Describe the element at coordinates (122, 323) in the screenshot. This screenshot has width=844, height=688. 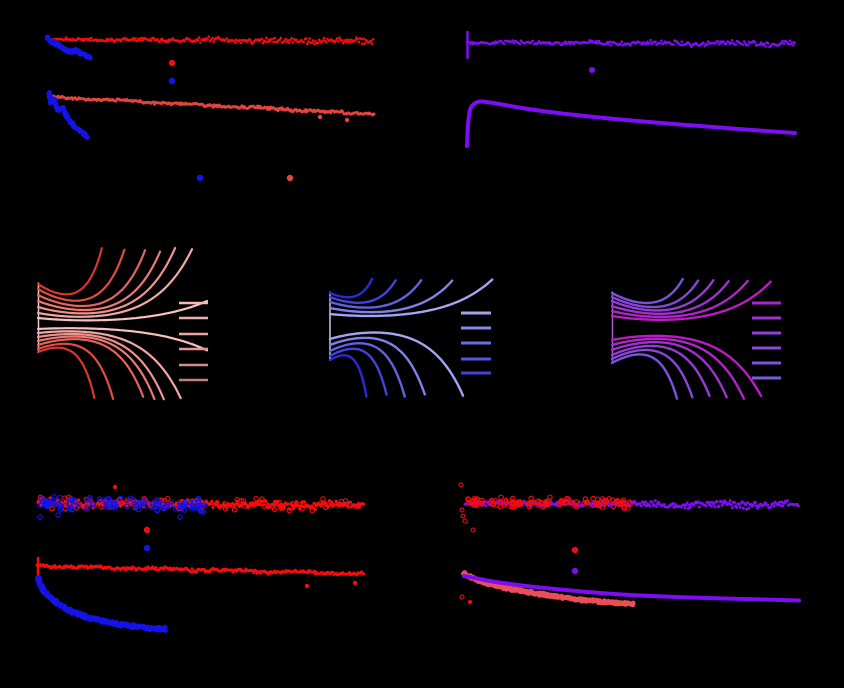
I see `panel-phase-fan-red` at that location.